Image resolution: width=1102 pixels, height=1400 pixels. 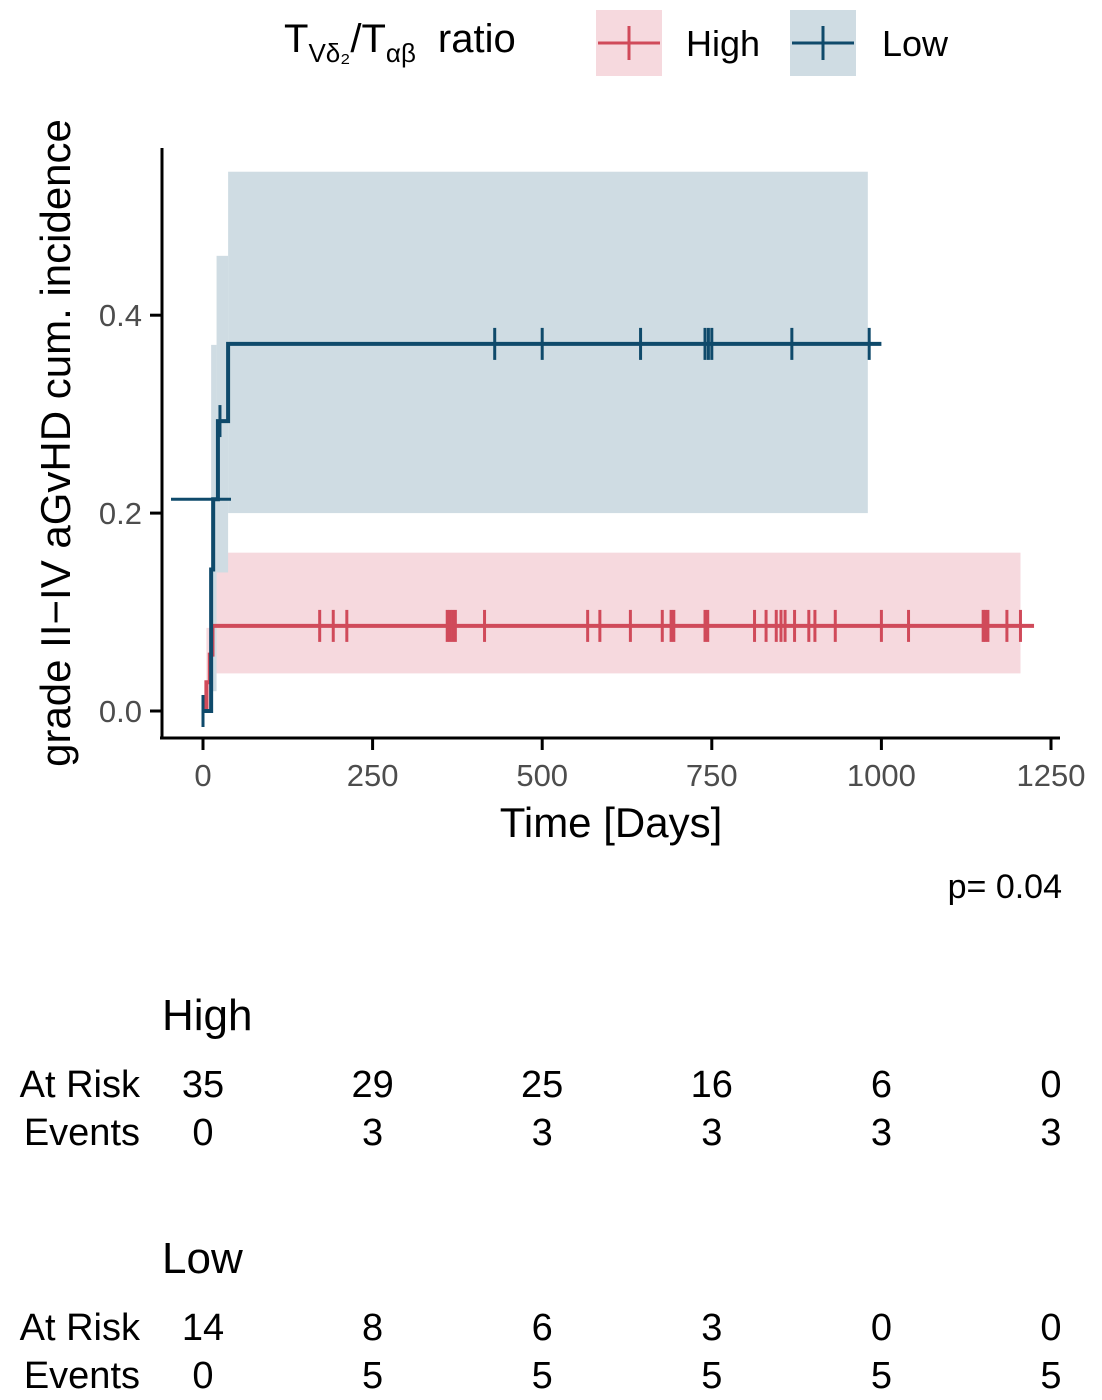 I want to click on y-axis-title: grade II−IV aGvHD cum. incidence, so click(x=55, y=443).